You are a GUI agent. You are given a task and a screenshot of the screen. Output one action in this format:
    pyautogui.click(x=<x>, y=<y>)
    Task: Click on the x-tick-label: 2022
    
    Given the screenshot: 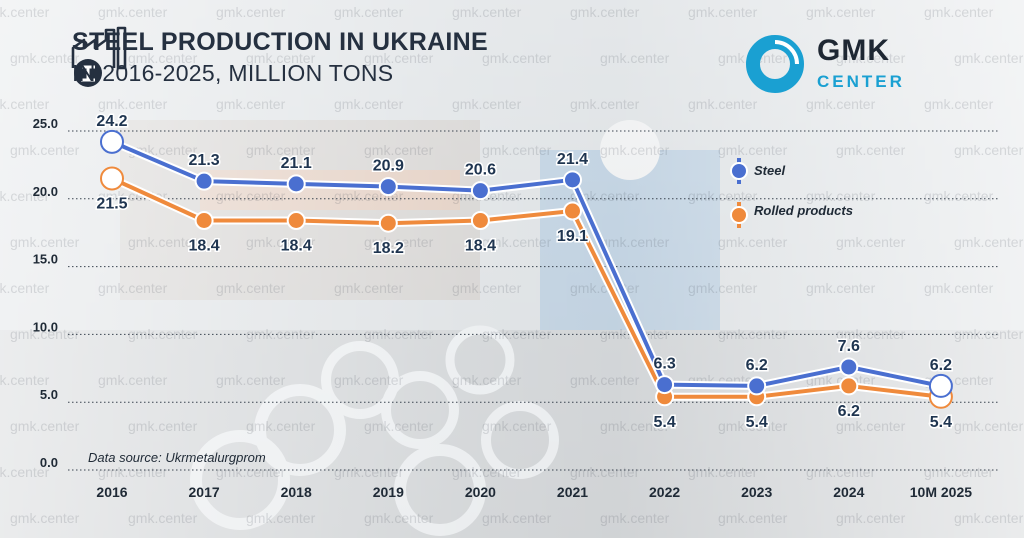 What is the action you would take?
    pyautogui.click(x=664, y=492)
    